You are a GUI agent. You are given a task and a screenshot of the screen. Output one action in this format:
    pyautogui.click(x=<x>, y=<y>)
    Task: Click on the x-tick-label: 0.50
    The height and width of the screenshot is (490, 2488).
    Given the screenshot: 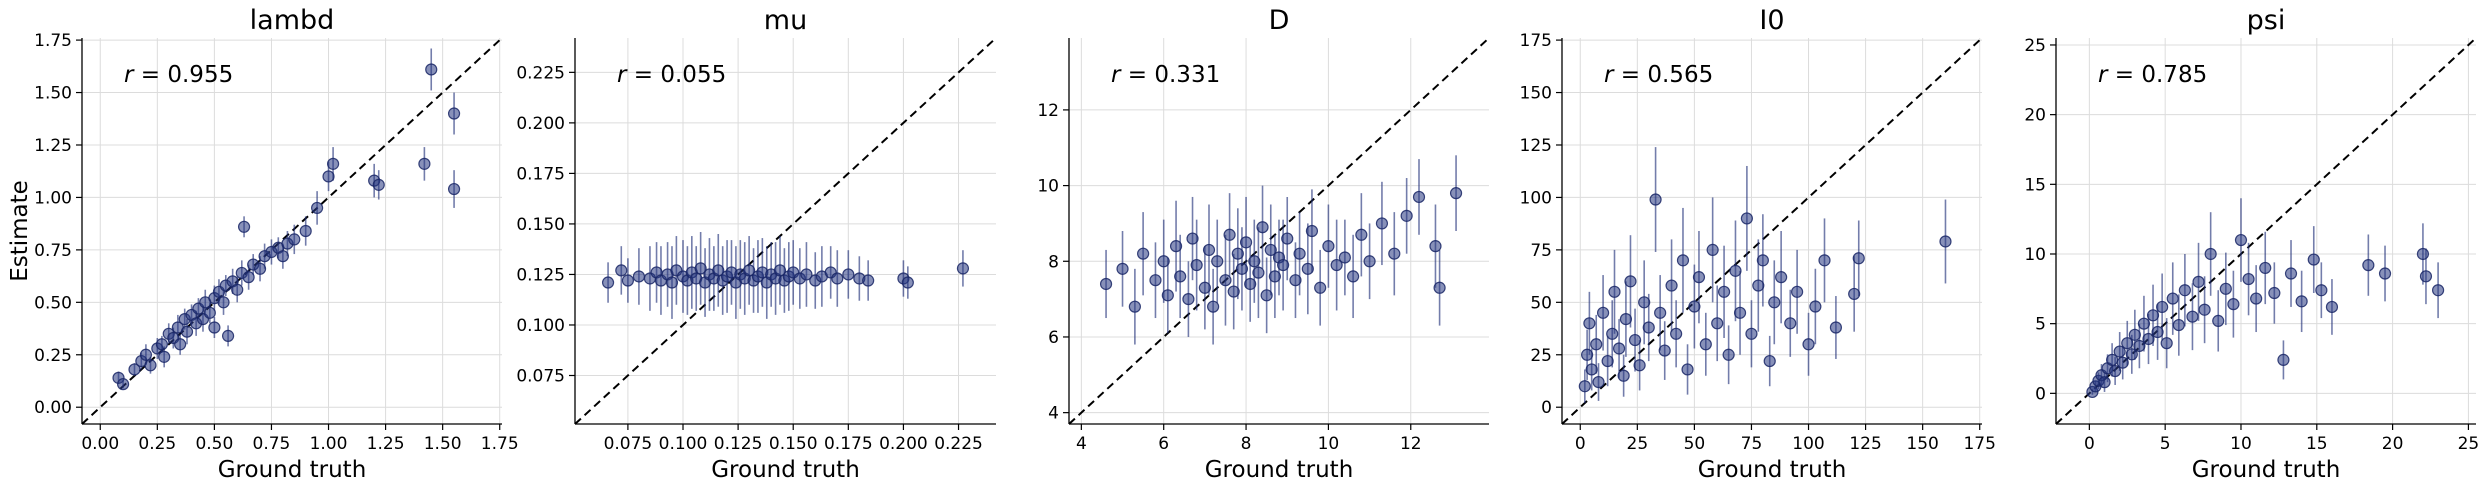 What is the action you would take?
    pyautogui.click(x=214, y=444)
    